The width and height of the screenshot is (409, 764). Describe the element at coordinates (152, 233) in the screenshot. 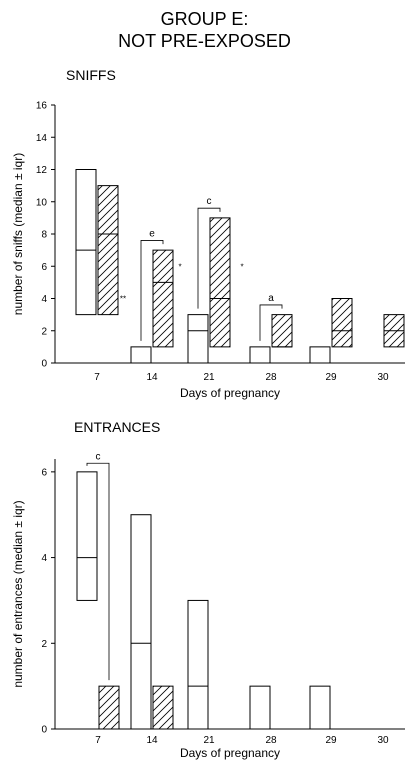

I see `significance-label: e` at that location.